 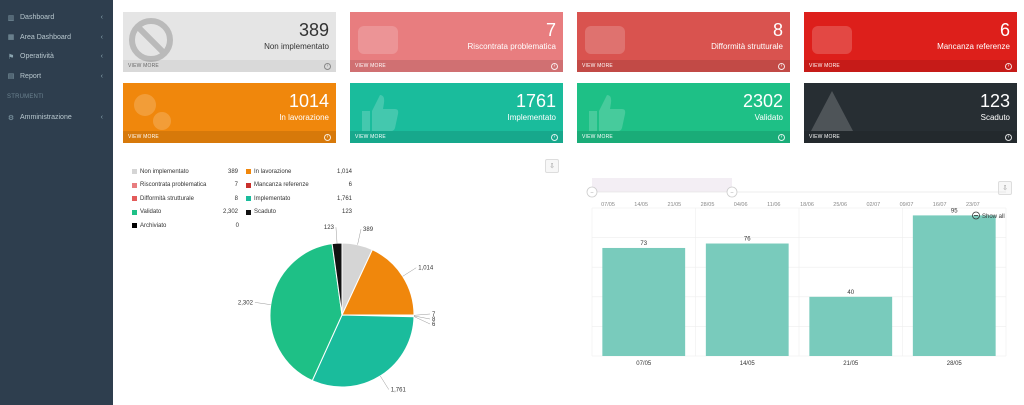 I want to click on pie-data-label: 1,761, so click(x=399, y=391).